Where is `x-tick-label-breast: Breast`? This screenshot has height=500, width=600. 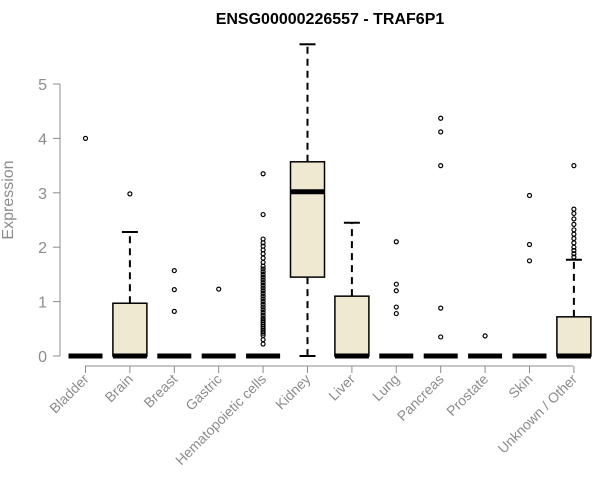
x-tick-label-breast: Breast is located at coordinates (160, 391).